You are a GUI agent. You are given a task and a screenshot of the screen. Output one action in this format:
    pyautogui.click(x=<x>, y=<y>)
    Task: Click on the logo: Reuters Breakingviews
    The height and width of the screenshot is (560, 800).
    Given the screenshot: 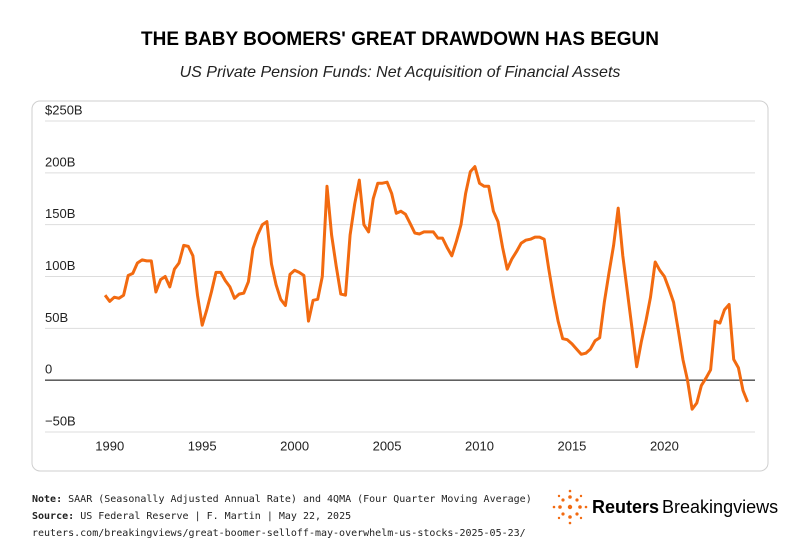 What is the action you would take?
    pyautogui.click(x=685, y=507)
    